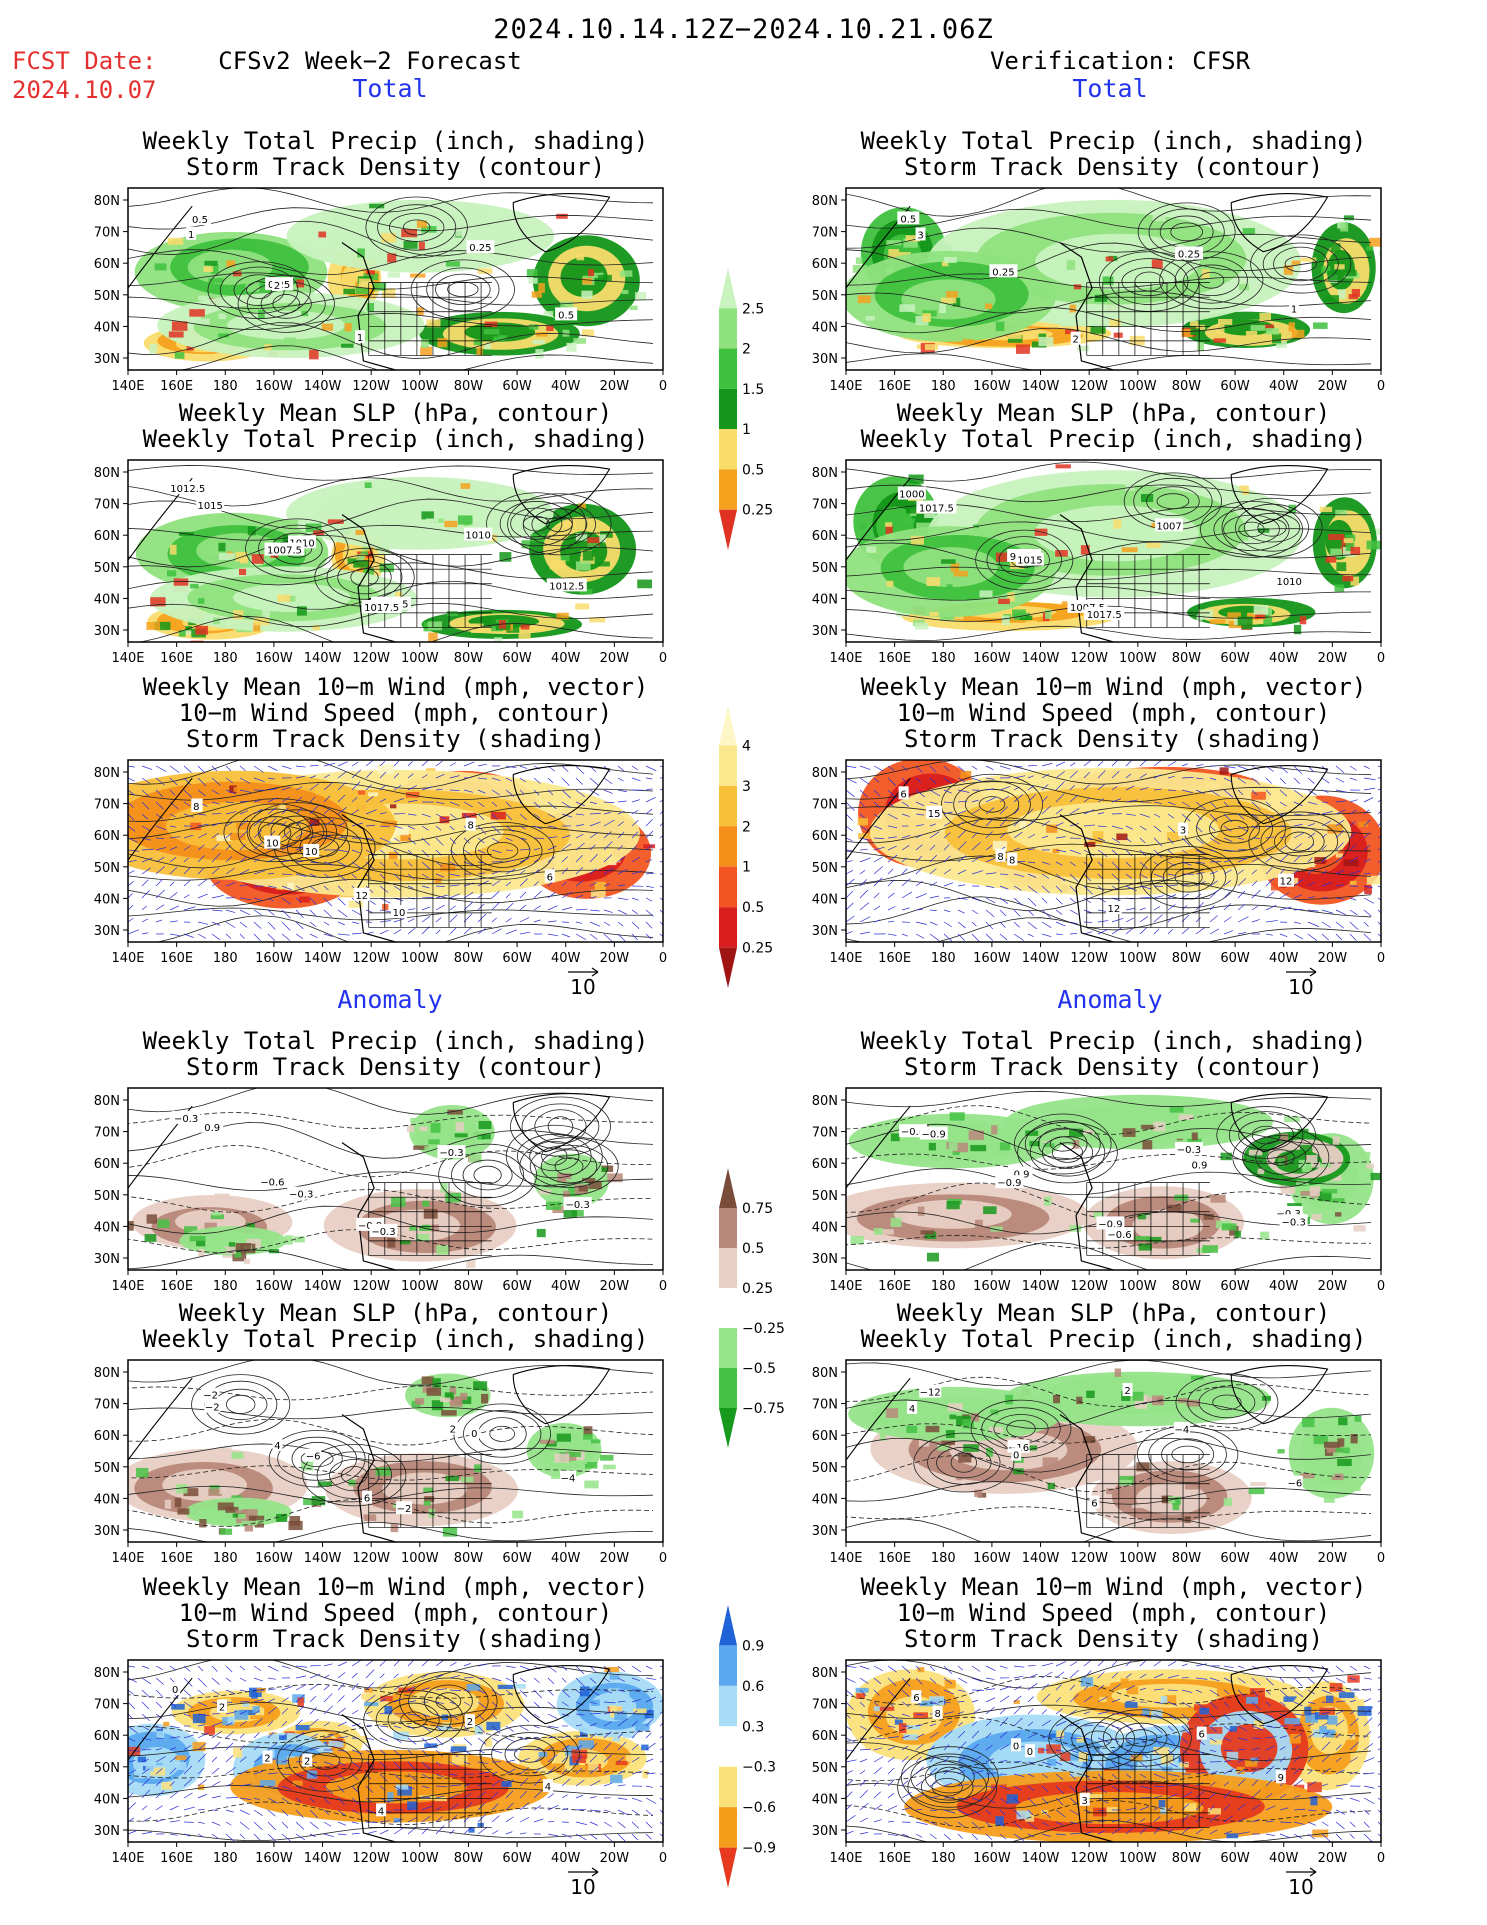  Describe the element at coordinates (1187, 386) in the screenshot. I see `lon-tick-label: 80W` at that location.